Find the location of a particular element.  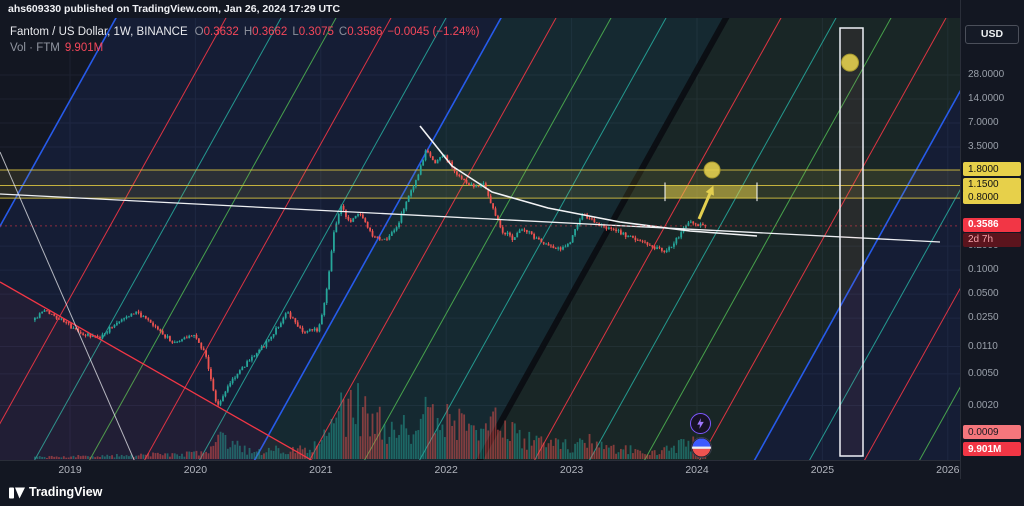

year-label: 2024 is located at coordinates (697, 470).